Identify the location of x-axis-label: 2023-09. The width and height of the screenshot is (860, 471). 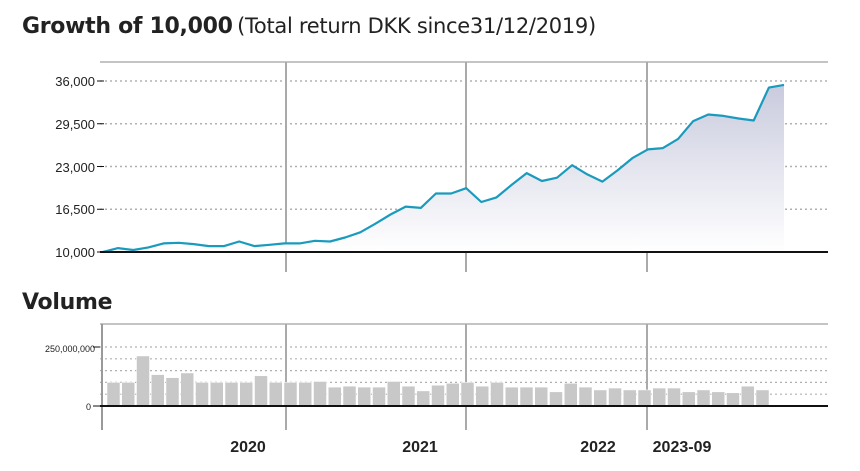
(682, 447).